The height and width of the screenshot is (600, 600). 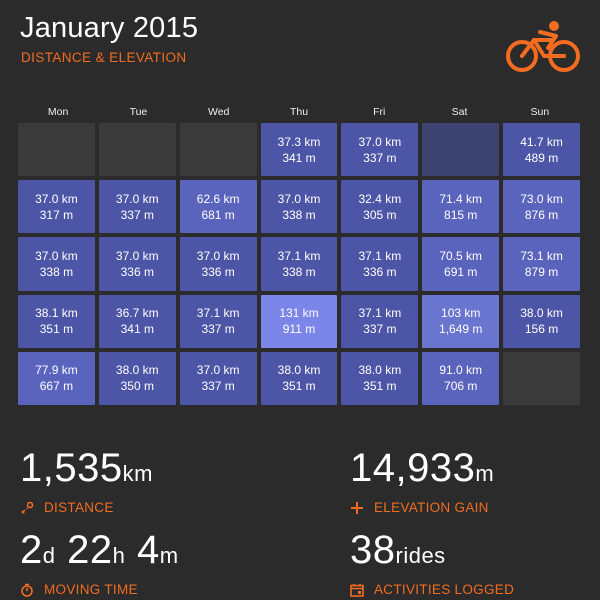 I want to click on calendar-day-cell: 37.1 km 337 m, so click(x=380, y=321).